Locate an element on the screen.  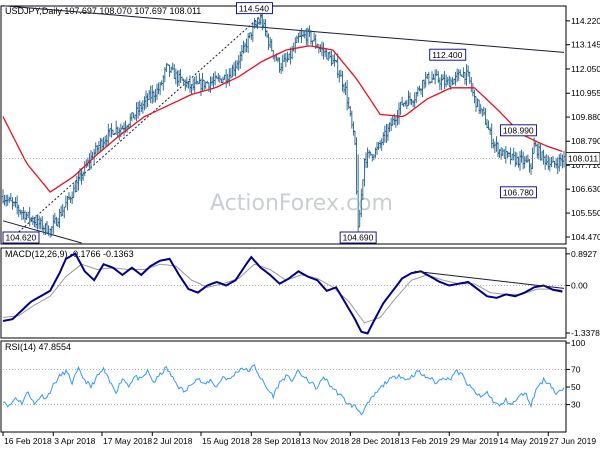
macd-y-tick-label: -1.3378 is located at coordinates (585, 333).